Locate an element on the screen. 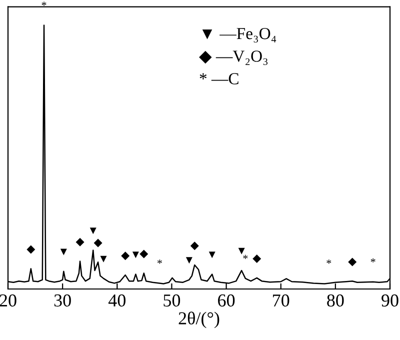  x-tick-label: 70 is located at coordinates (281, 300).